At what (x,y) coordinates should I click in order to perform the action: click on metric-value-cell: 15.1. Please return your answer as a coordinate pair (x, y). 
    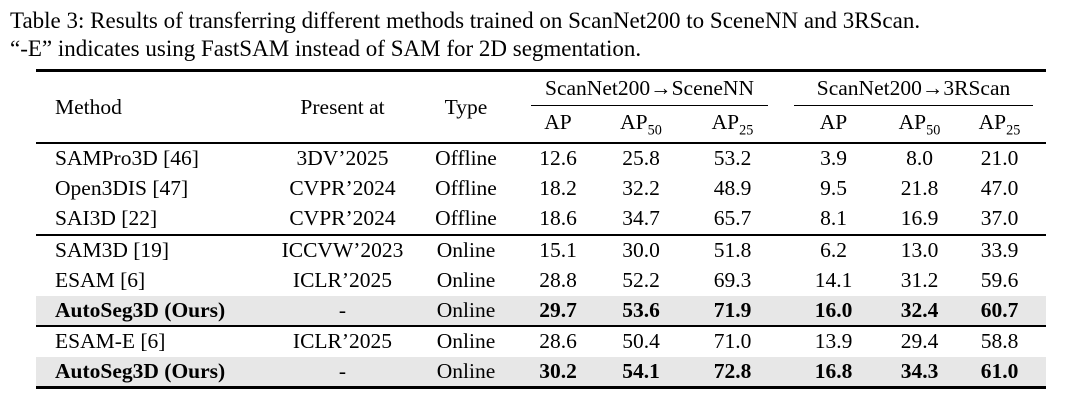
    Looking at the image, I should click on (558, 249).